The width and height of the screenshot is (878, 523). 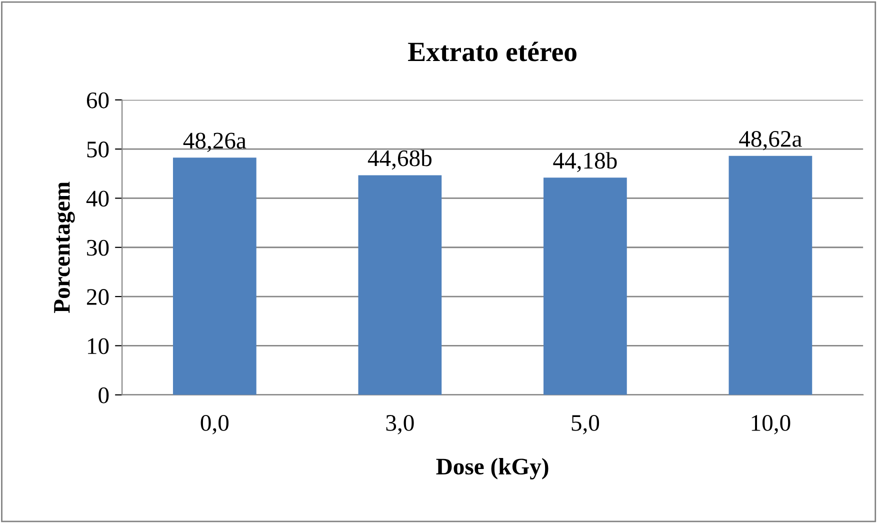 What do you see at coordinates (97, 297) in the screenshot?
I see `y-tick-label: 20` at bounding box center [97, 297].